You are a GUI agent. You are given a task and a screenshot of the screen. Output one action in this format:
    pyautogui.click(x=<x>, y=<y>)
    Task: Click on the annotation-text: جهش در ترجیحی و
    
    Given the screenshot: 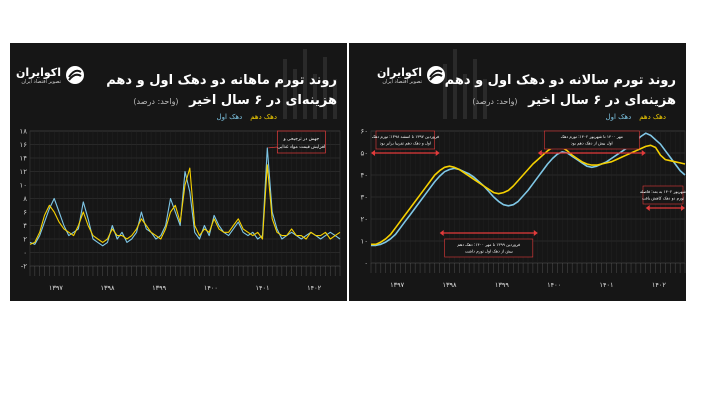 What is the action you would take?
    pyautogui.click(x=300, y=139)
    